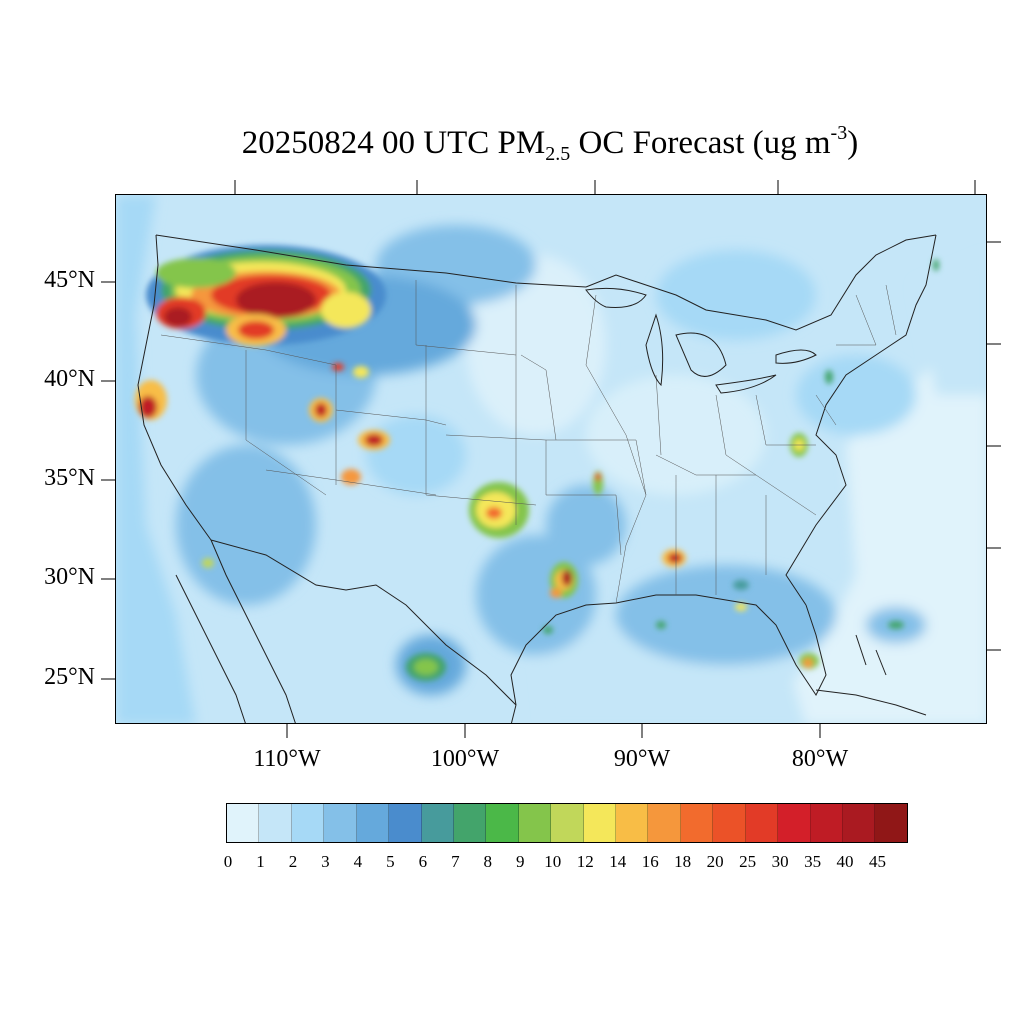 This screenshot has height=1024, width=1024. Describe the element at coordinates (69, 478) in the screenshot. I see `lat-label: 35°N` at that location.